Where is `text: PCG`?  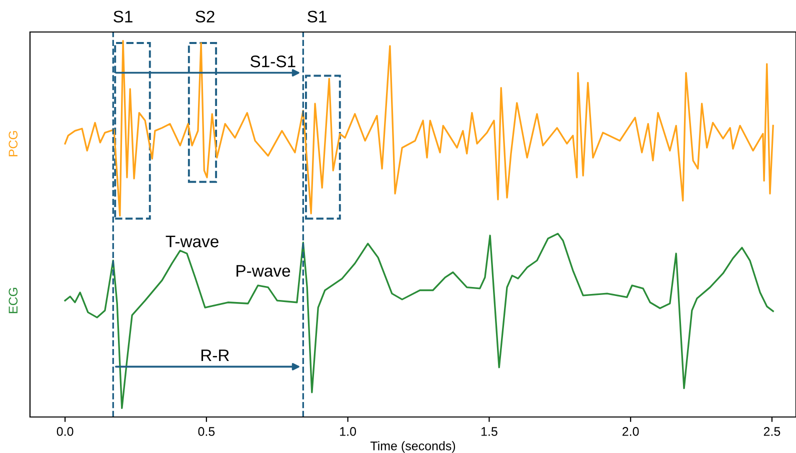 text: PCG is located at coordinates (13, 143).